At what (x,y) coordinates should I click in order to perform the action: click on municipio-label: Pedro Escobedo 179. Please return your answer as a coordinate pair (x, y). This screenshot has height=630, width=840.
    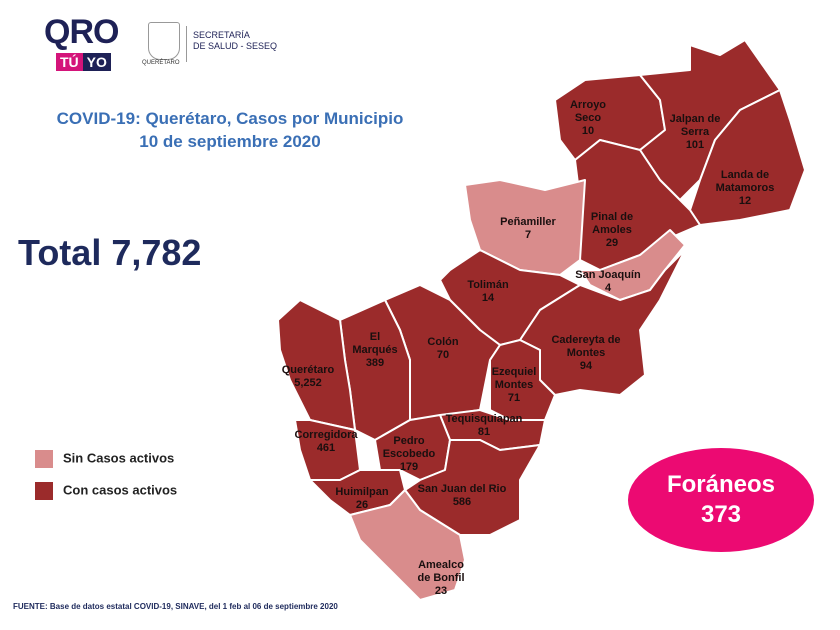
    Looking at the image, I should click on (409, 454).